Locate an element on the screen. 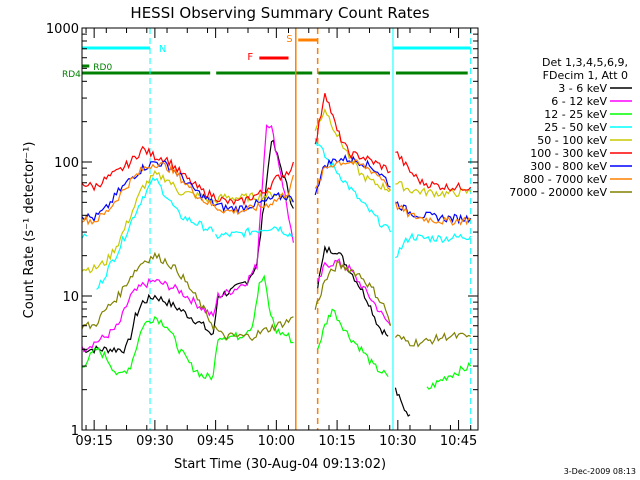 This screenshot has height=480, width=640. x-tick-label-1: 09:30 is located at coordinates (154, 441).